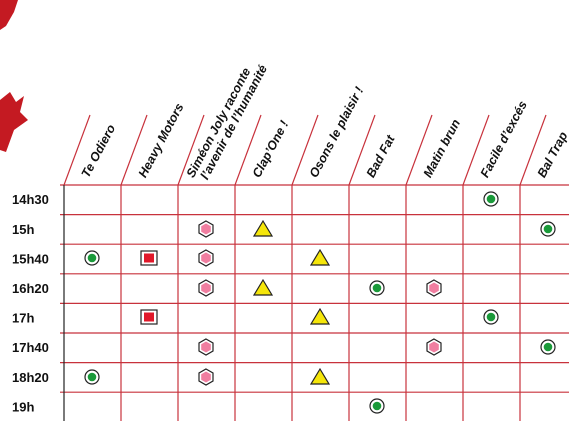 Image resolution: width=569 pixels, height=421 pixels. What do you see at coordinates (504, 138) in the screenshot?
I see `column-header: Facile d’excés` at bounding box center [504, 138].